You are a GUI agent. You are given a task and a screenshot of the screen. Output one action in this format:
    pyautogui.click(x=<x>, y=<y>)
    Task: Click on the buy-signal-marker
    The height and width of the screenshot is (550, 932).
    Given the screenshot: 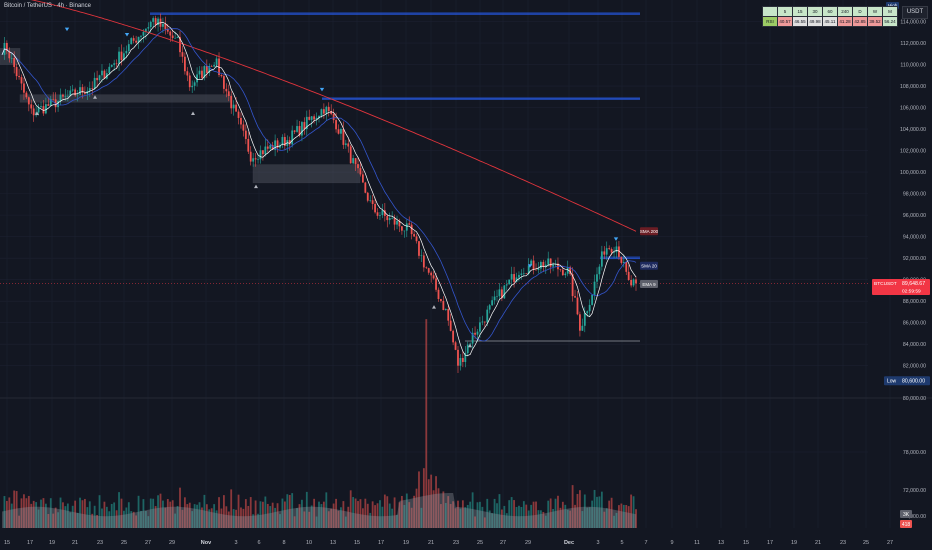 What is the action you would take?
    pyautogui.click(x=256, y=186)
    